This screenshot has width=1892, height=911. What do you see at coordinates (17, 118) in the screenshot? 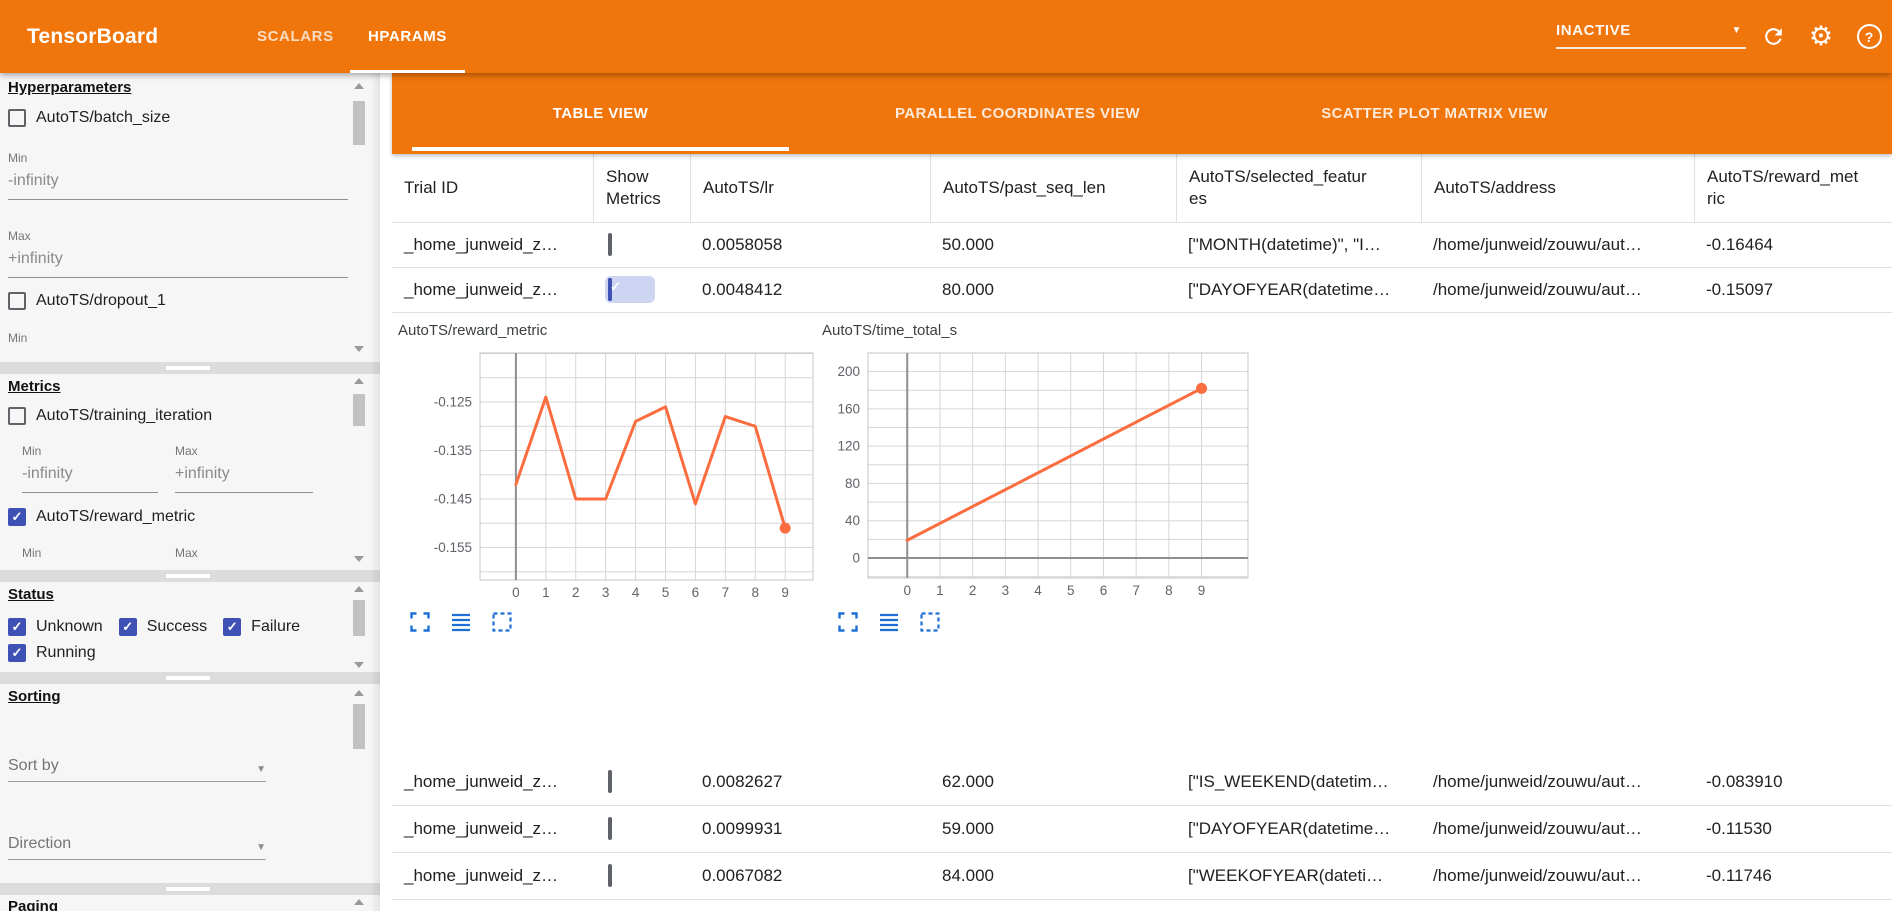
I see `hparam-batch-size-checkbox` at bounding box center [17, 118].